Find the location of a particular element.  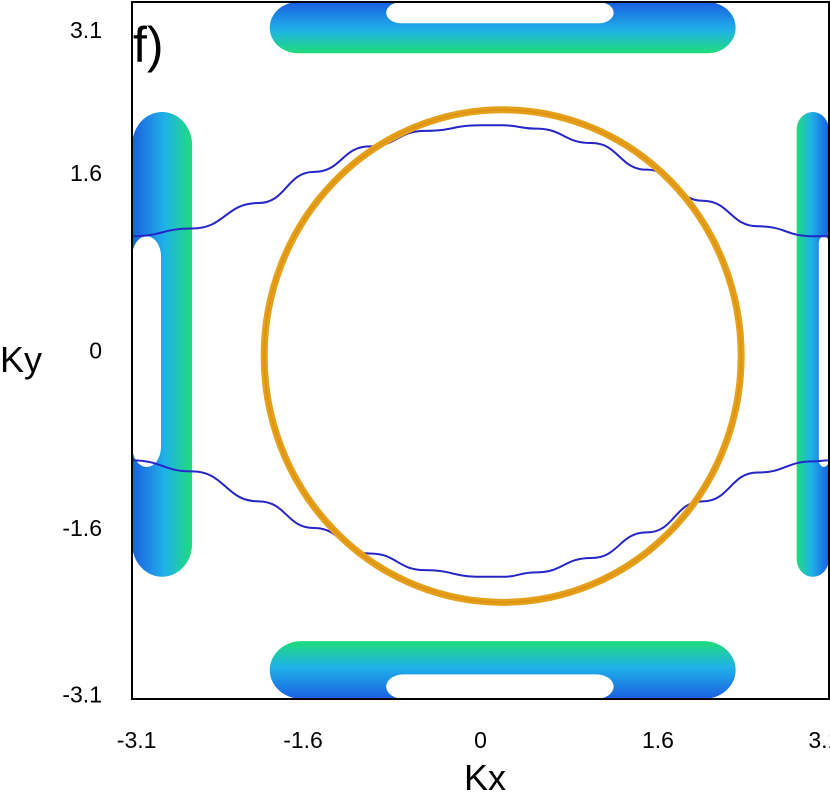

x-axis-ticks: -3.1 -1.6 0 1.6 3.1 is located at coordinates (473, 740).